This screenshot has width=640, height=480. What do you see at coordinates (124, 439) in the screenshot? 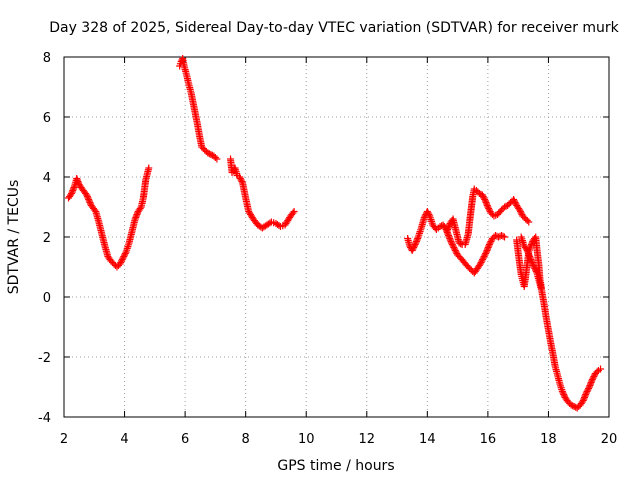
I see `x-tick-label: 4` at bounding box center [124, 439].